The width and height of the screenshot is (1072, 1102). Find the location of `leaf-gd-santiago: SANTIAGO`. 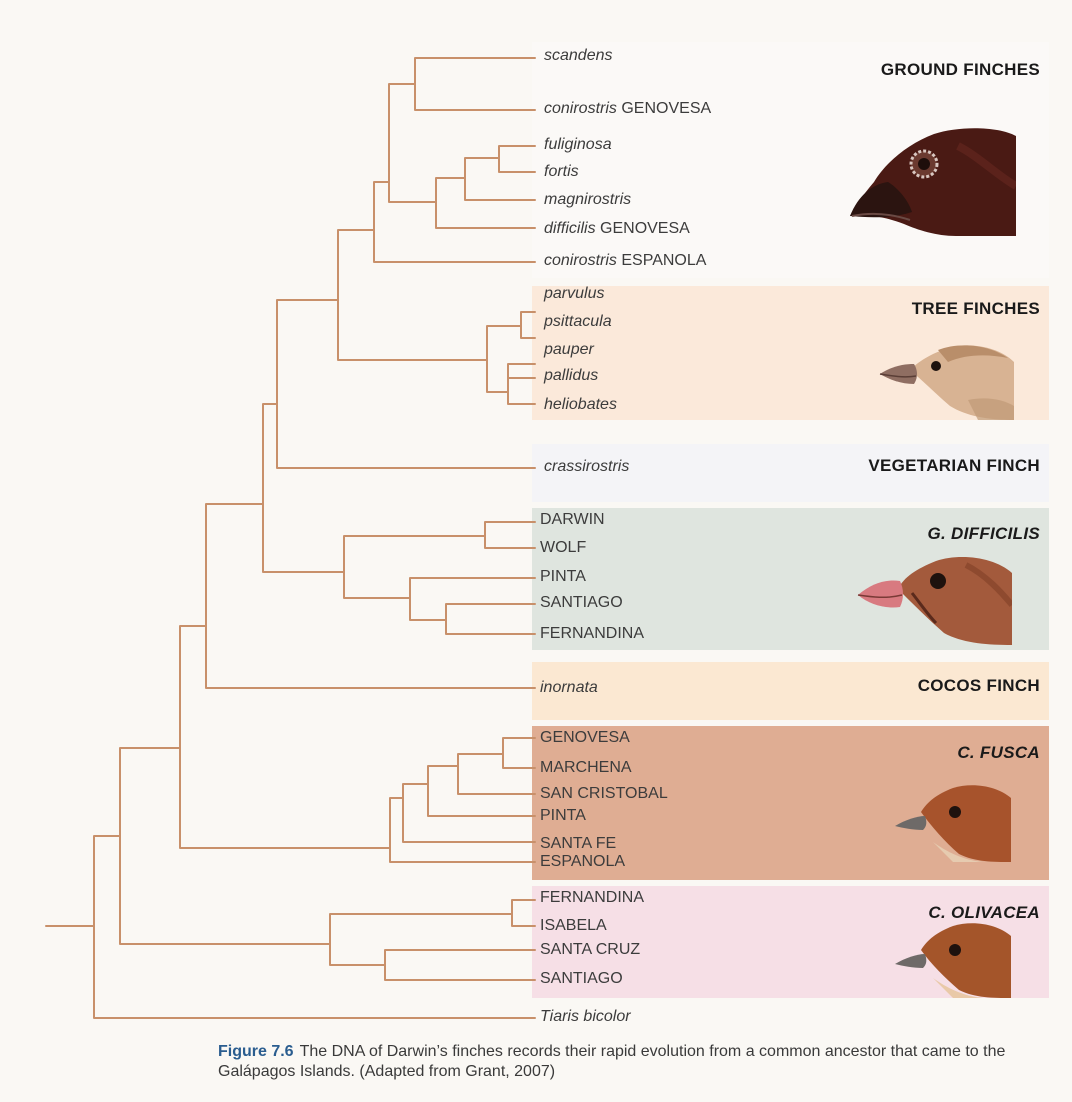

leaf-gd-santiago: SANTIAGO is located at coordinates (581, 602).